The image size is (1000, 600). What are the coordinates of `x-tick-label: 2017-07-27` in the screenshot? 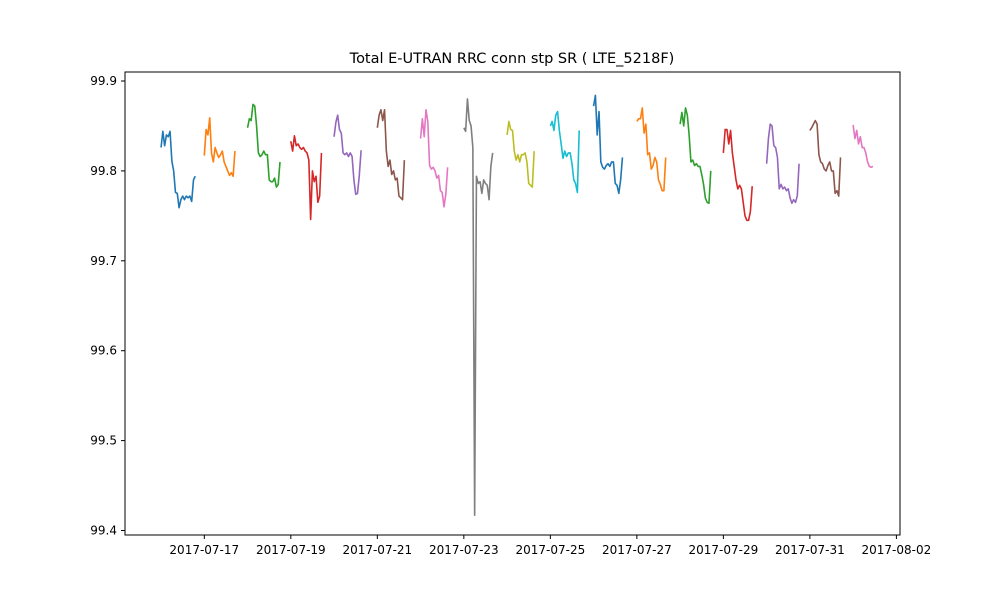 It's located at (637, 550).